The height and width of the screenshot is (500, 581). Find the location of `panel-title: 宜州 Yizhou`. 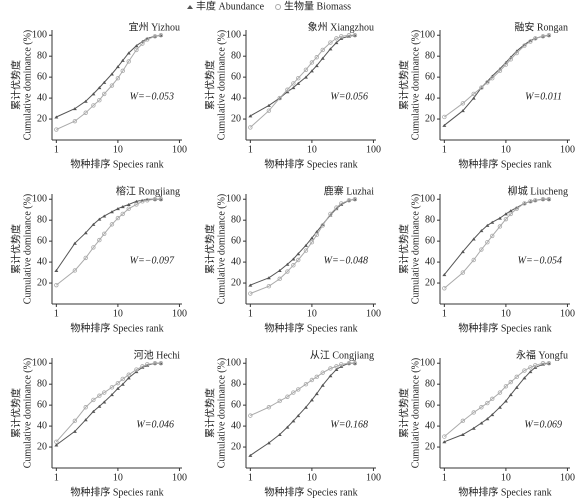

panel-title: 宜州 Yizhou is located at coordinates (154, 26).